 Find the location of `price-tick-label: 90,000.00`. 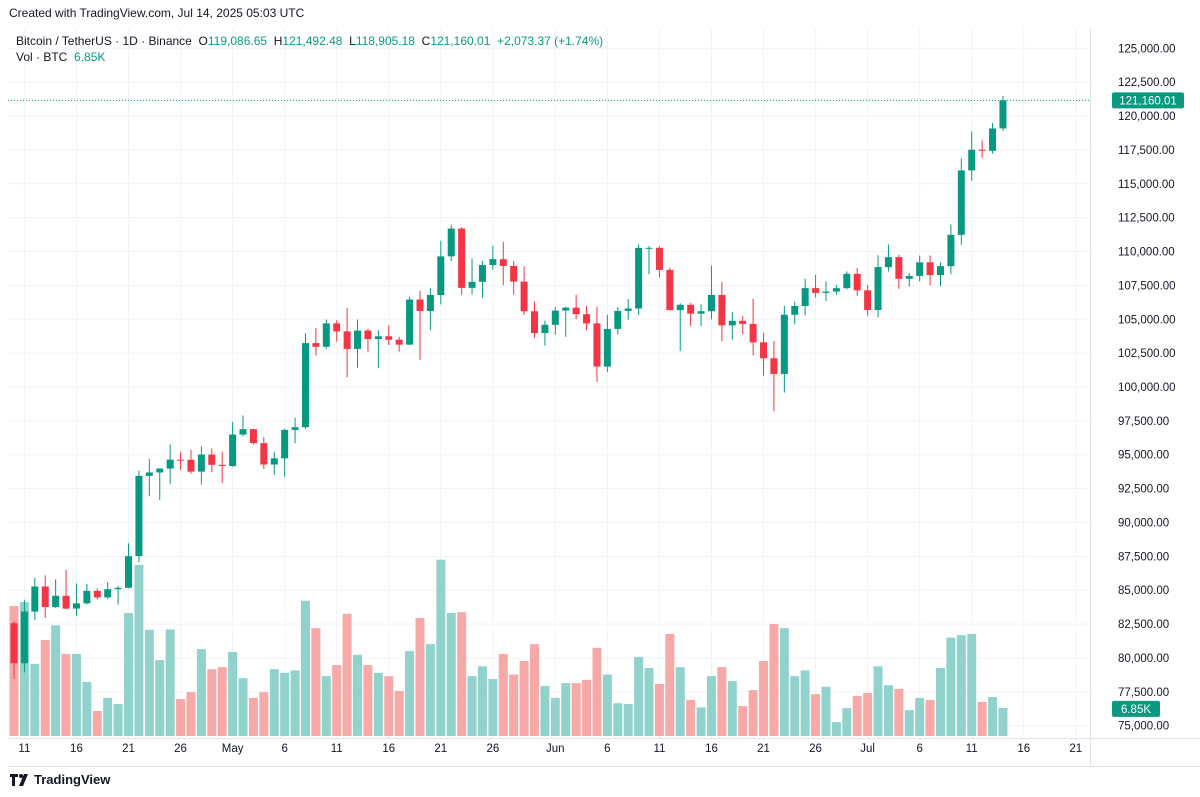

price-tick-label: 90,000.00 is located at coordinates (1143, 523).